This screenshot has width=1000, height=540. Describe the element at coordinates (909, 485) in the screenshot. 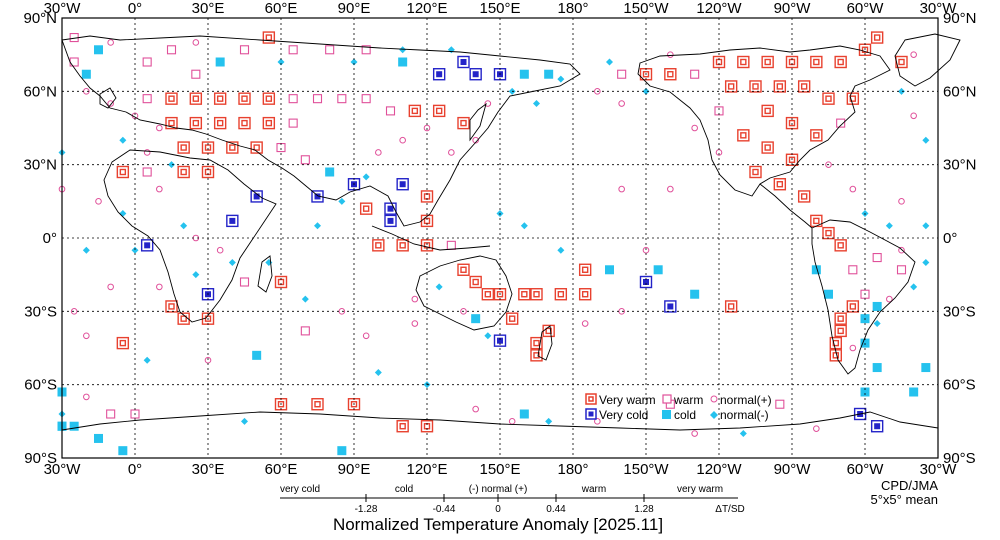

I see `credit-agency: CPD/JMA` at that location.